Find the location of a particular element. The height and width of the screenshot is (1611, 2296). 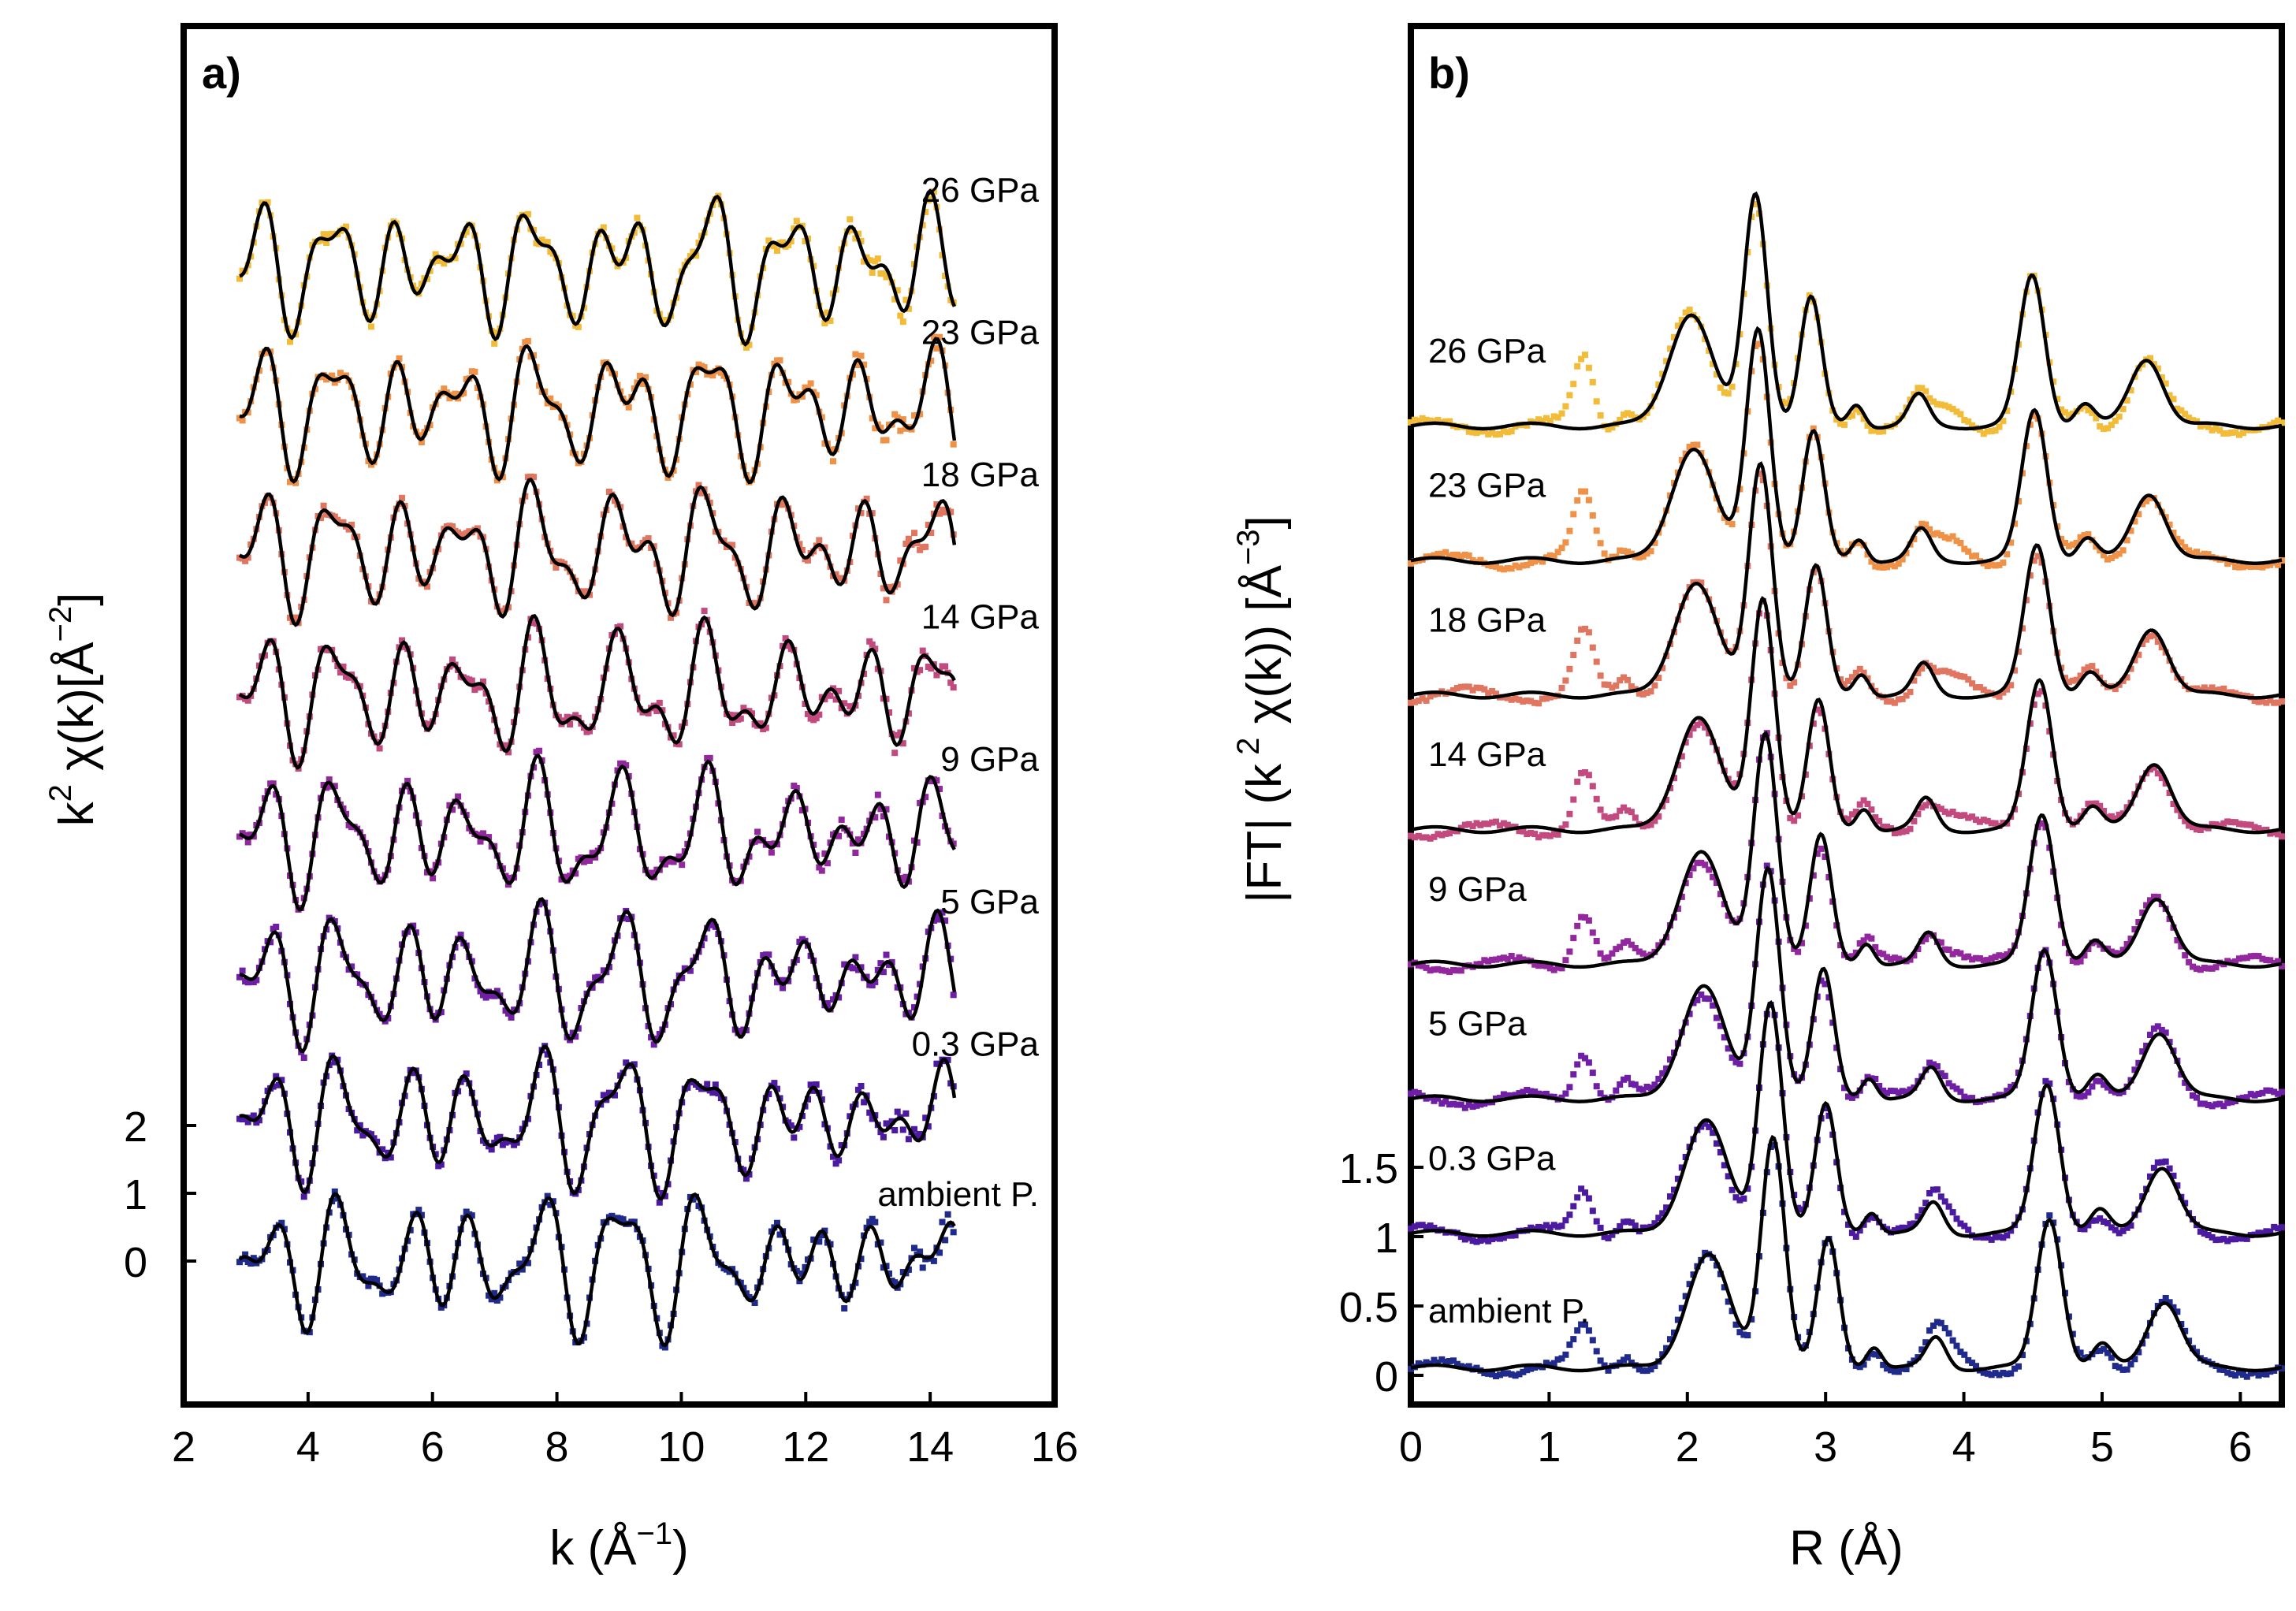

panel-b-x-tick-label: 6 is located at coordinates (2240, 1447).